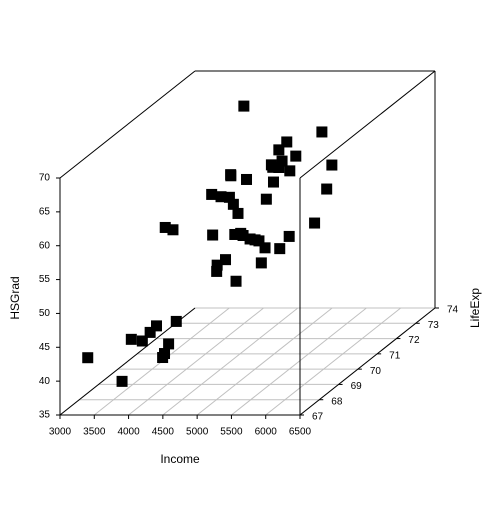 This screenshot has width=504, height=509. What do you see at coordinates (266, 432) in the screenshot?
I see `x-tick-label: 6000` at bounding box center [266, 432].